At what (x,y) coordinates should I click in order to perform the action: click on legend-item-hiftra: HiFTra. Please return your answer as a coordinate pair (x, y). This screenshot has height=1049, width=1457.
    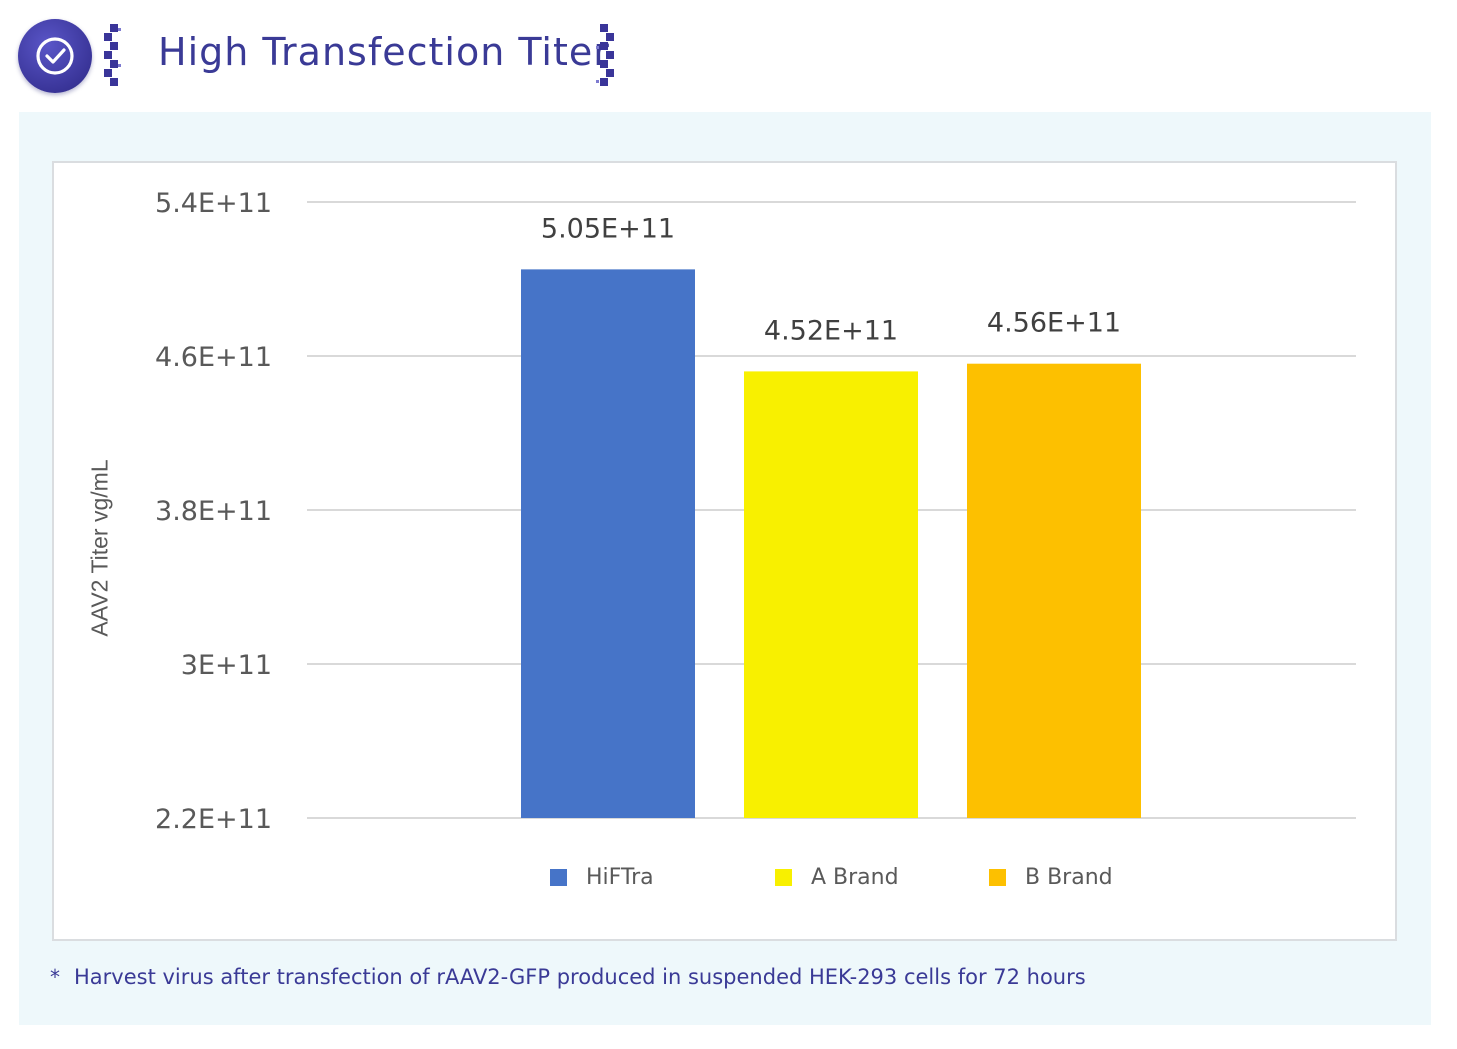
    Looking at the image, I should click on (602, 877).